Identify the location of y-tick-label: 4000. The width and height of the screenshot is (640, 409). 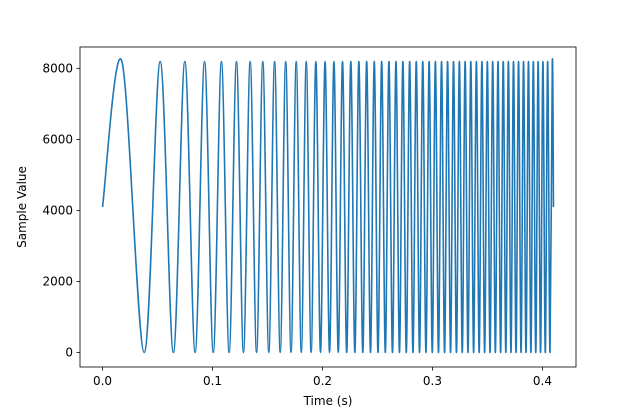
(57, 210).